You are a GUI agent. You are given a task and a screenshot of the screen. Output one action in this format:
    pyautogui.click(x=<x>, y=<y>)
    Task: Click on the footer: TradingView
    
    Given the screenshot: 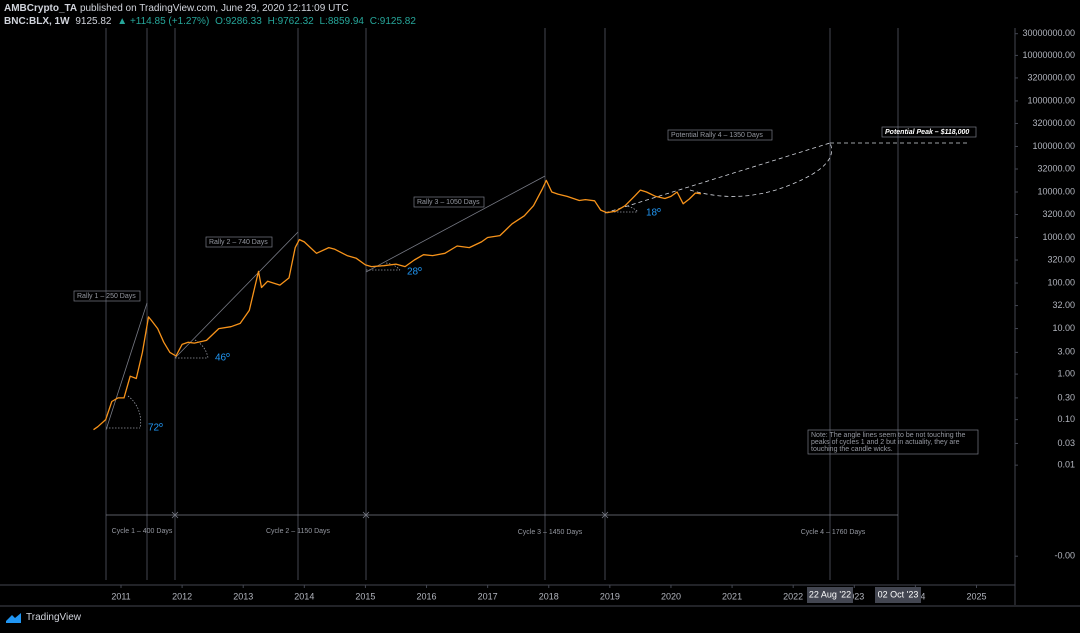 What is the action you would take?
    pyautogui.click(x=43, y=617)
    